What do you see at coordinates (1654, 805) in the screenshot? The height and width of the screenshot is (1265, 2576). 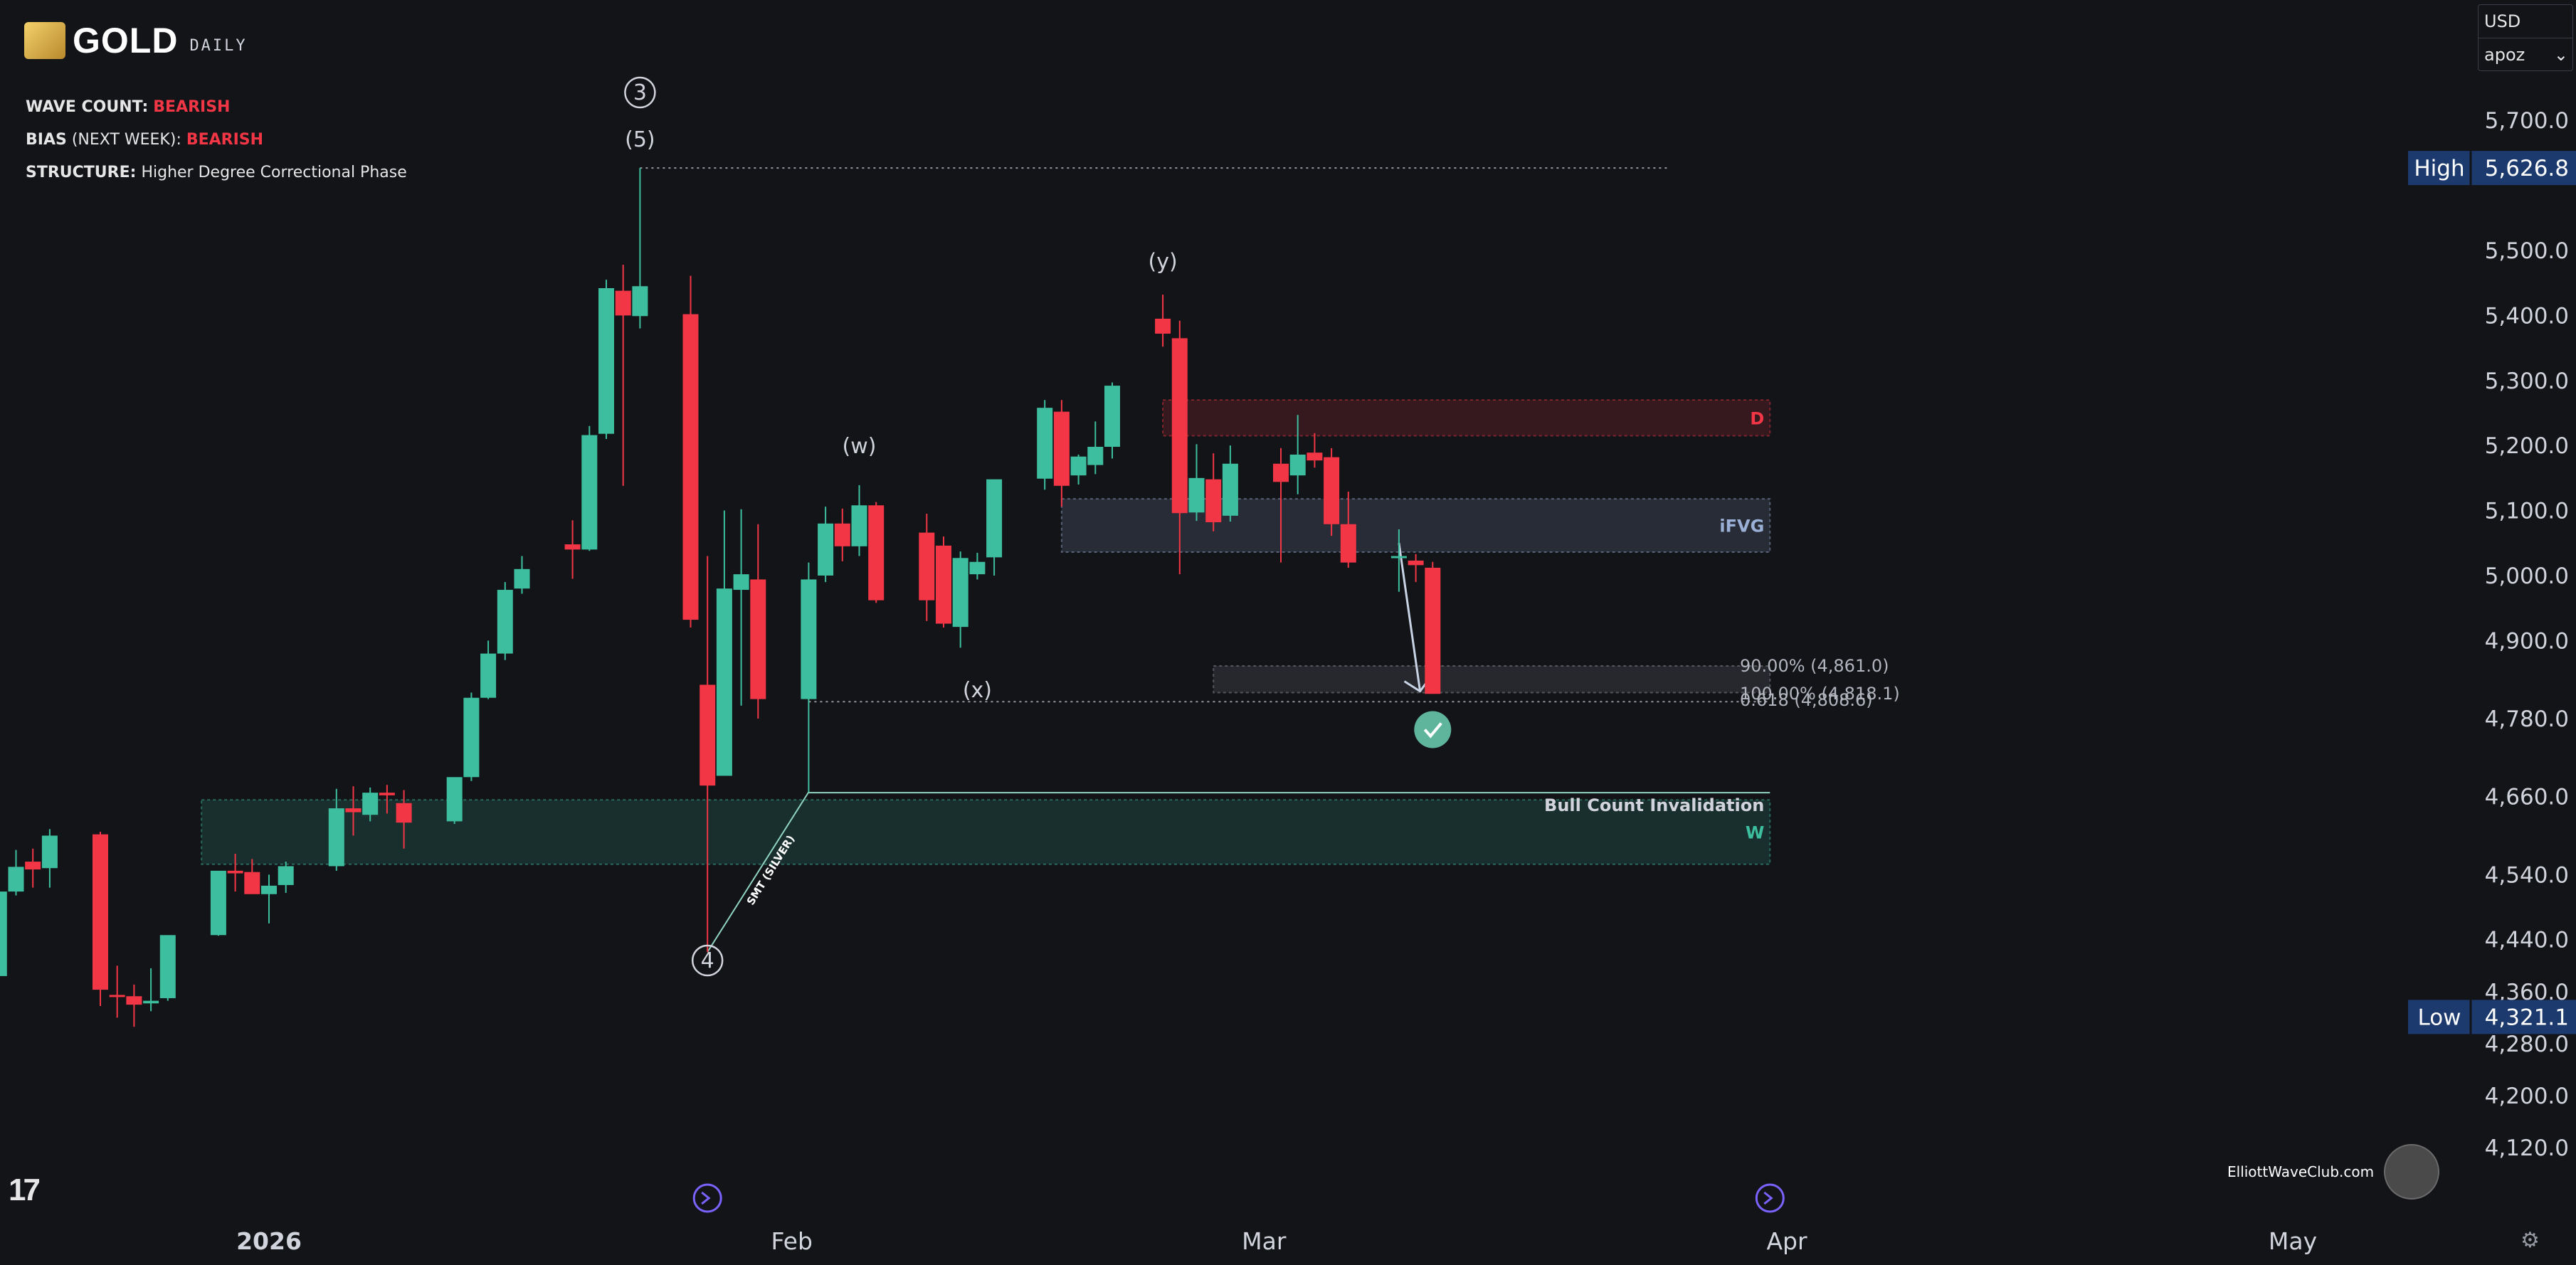 I see `invalidation-label: Bull Count Invalidation` at bounding box center [1654, 805].